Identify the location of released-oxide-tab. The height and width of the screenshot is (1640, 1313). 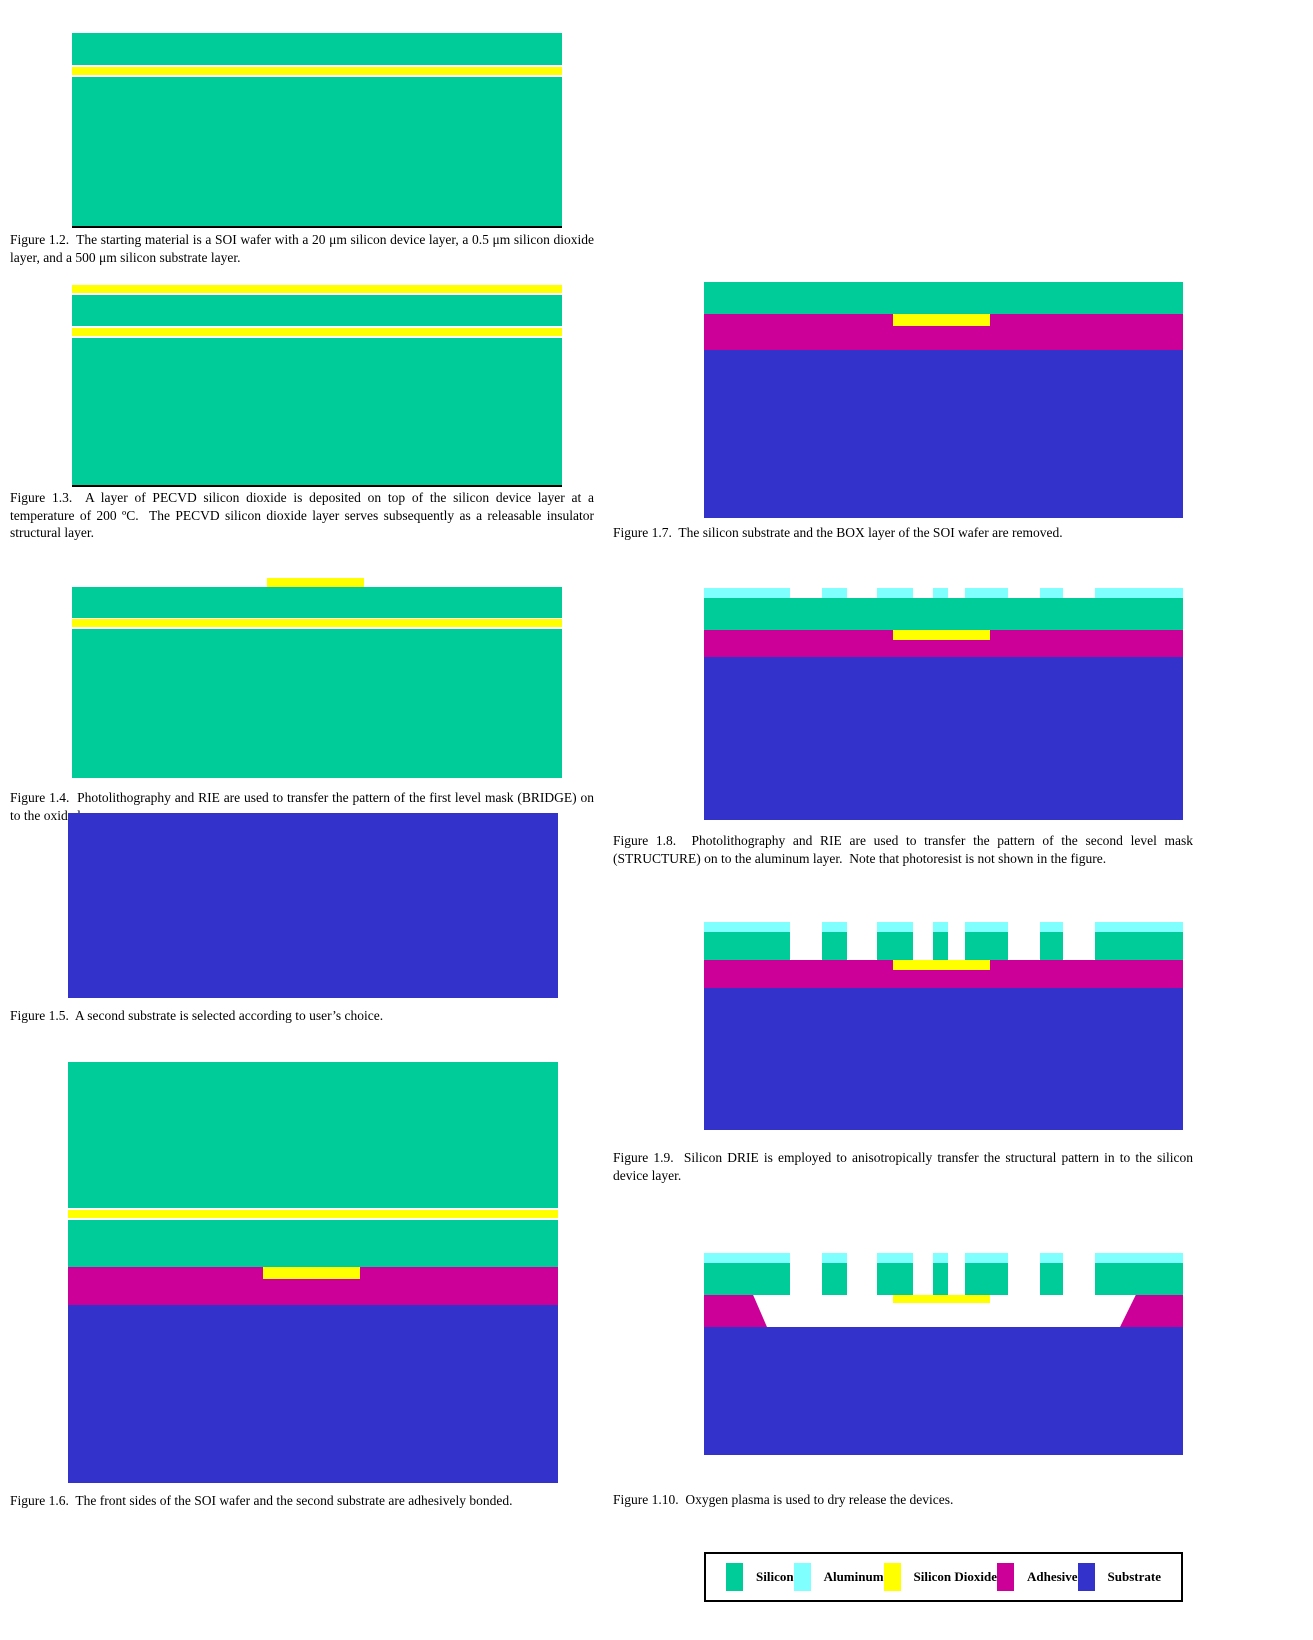
(941, 1299).